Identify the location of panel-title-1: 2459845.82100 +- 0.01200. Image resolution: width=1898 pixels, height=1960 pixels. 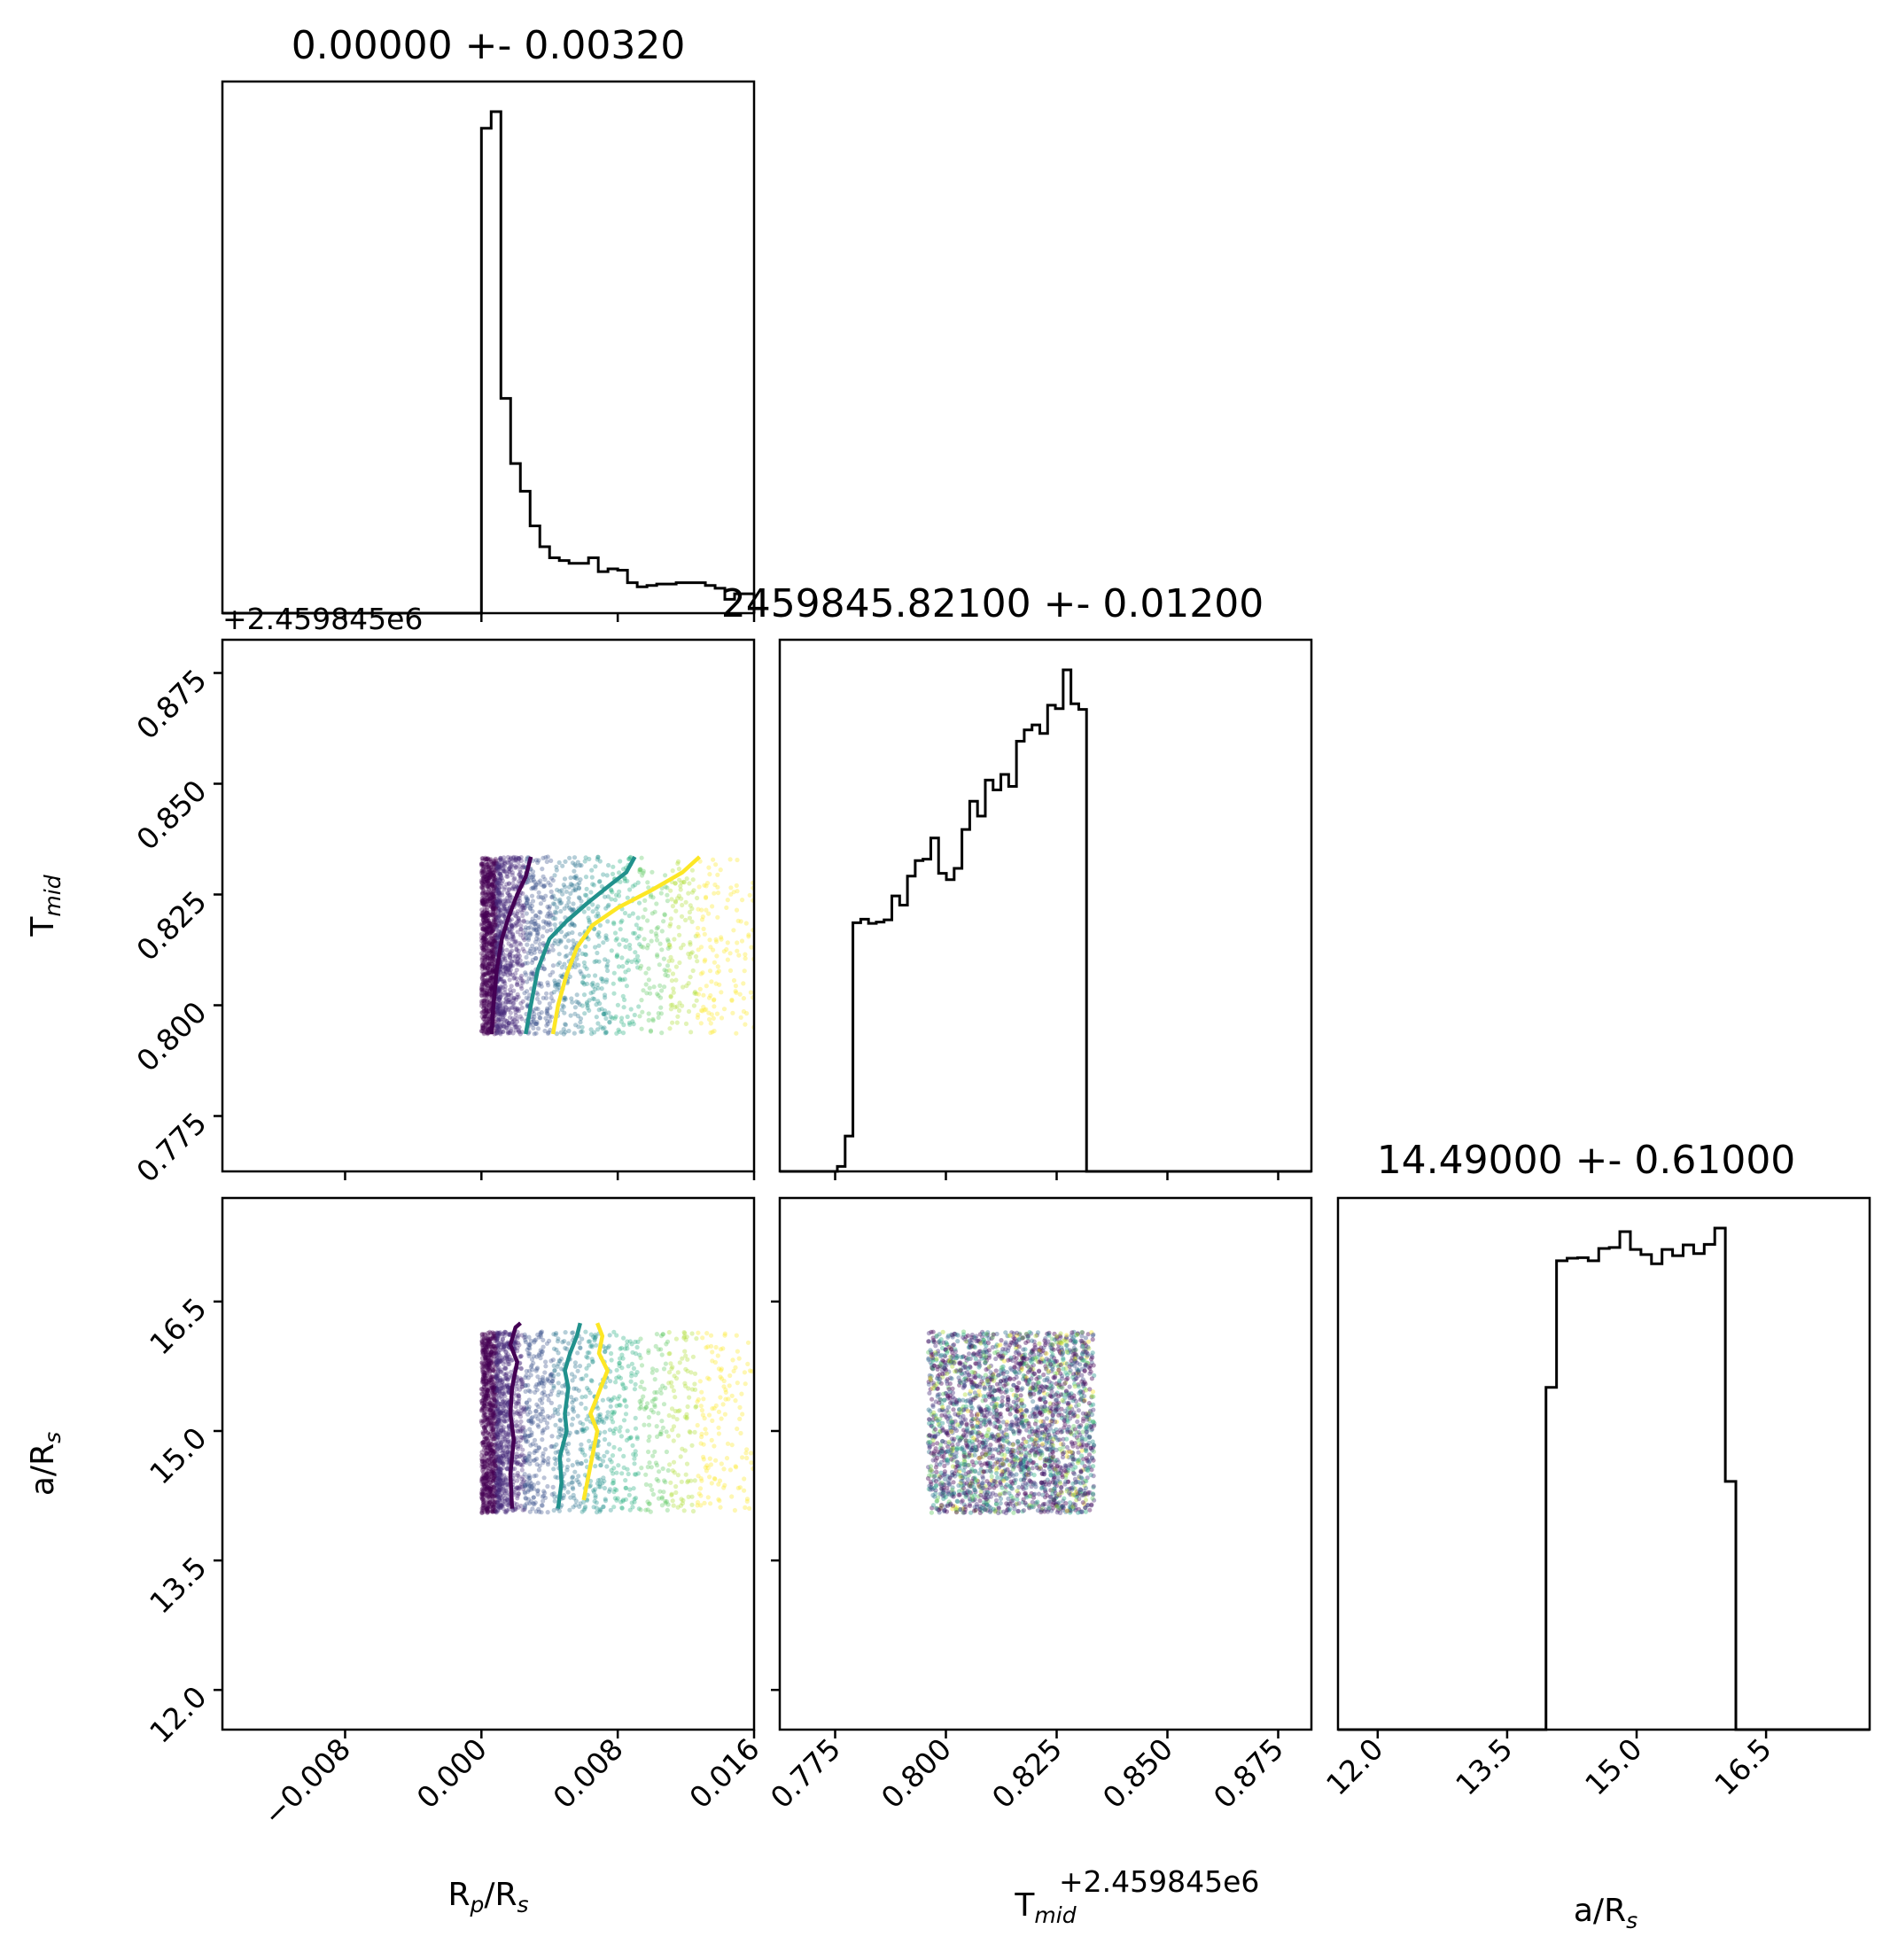
(992, 603).